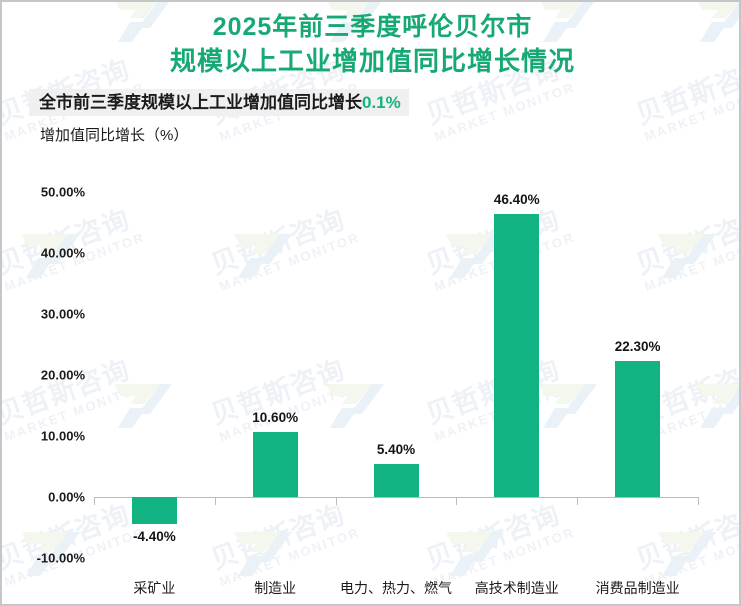 The width and height of the screenshot is (741, 606). Describe the element at coordinates (154, 588) in the screenshot. I see `x-axis-category-label: 采矿业` at that location.